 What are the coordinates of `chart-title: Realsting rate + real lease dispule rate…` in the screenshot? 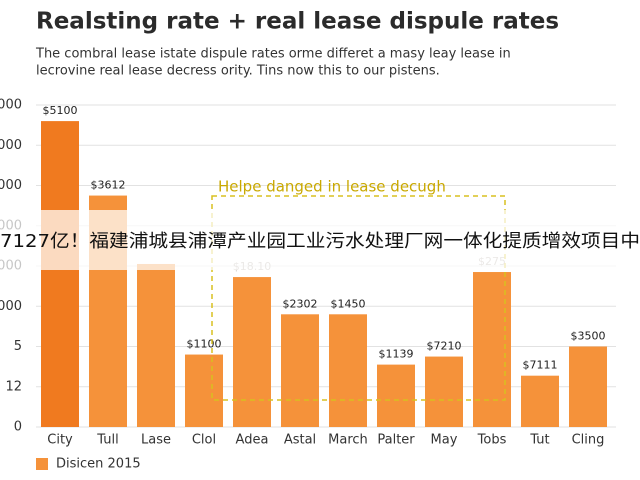 It's located at (297, 22).